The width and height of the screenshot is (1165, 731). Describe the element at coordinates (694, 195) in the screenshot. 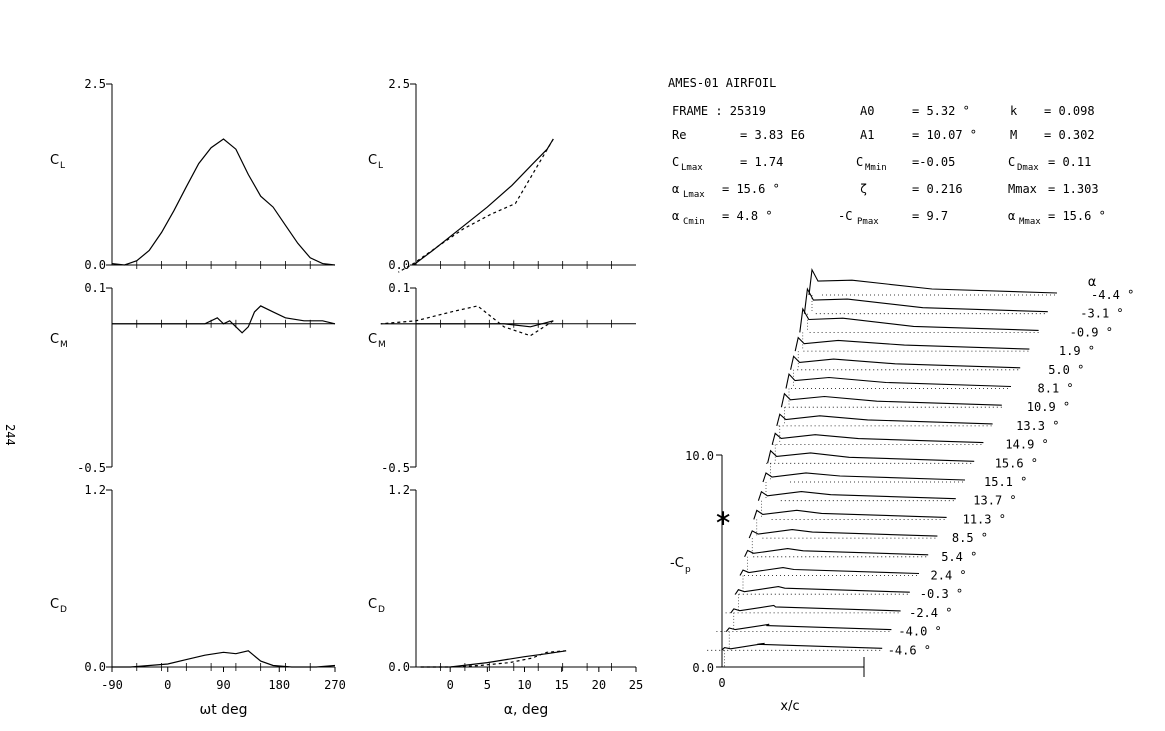

I see `alphalmax-sub: Lmax` at that location.